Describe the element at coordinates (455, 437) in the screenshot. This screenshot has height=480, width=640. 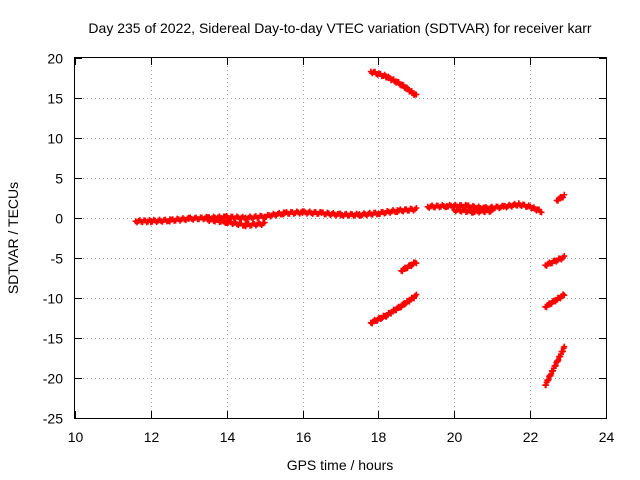
I see `x-tick-label: 20` at that location.